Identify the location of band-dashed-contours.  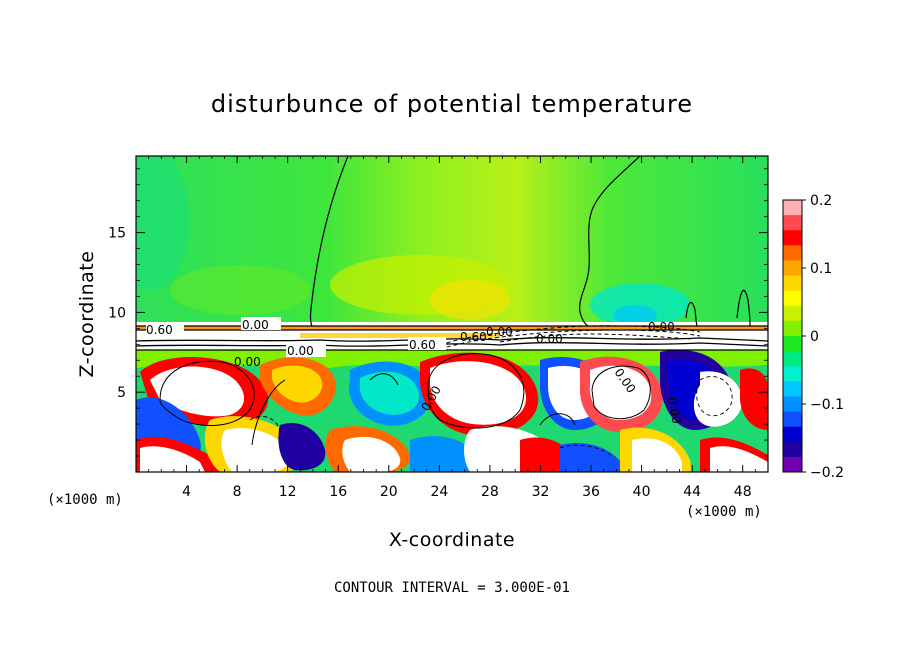
(570, 337).